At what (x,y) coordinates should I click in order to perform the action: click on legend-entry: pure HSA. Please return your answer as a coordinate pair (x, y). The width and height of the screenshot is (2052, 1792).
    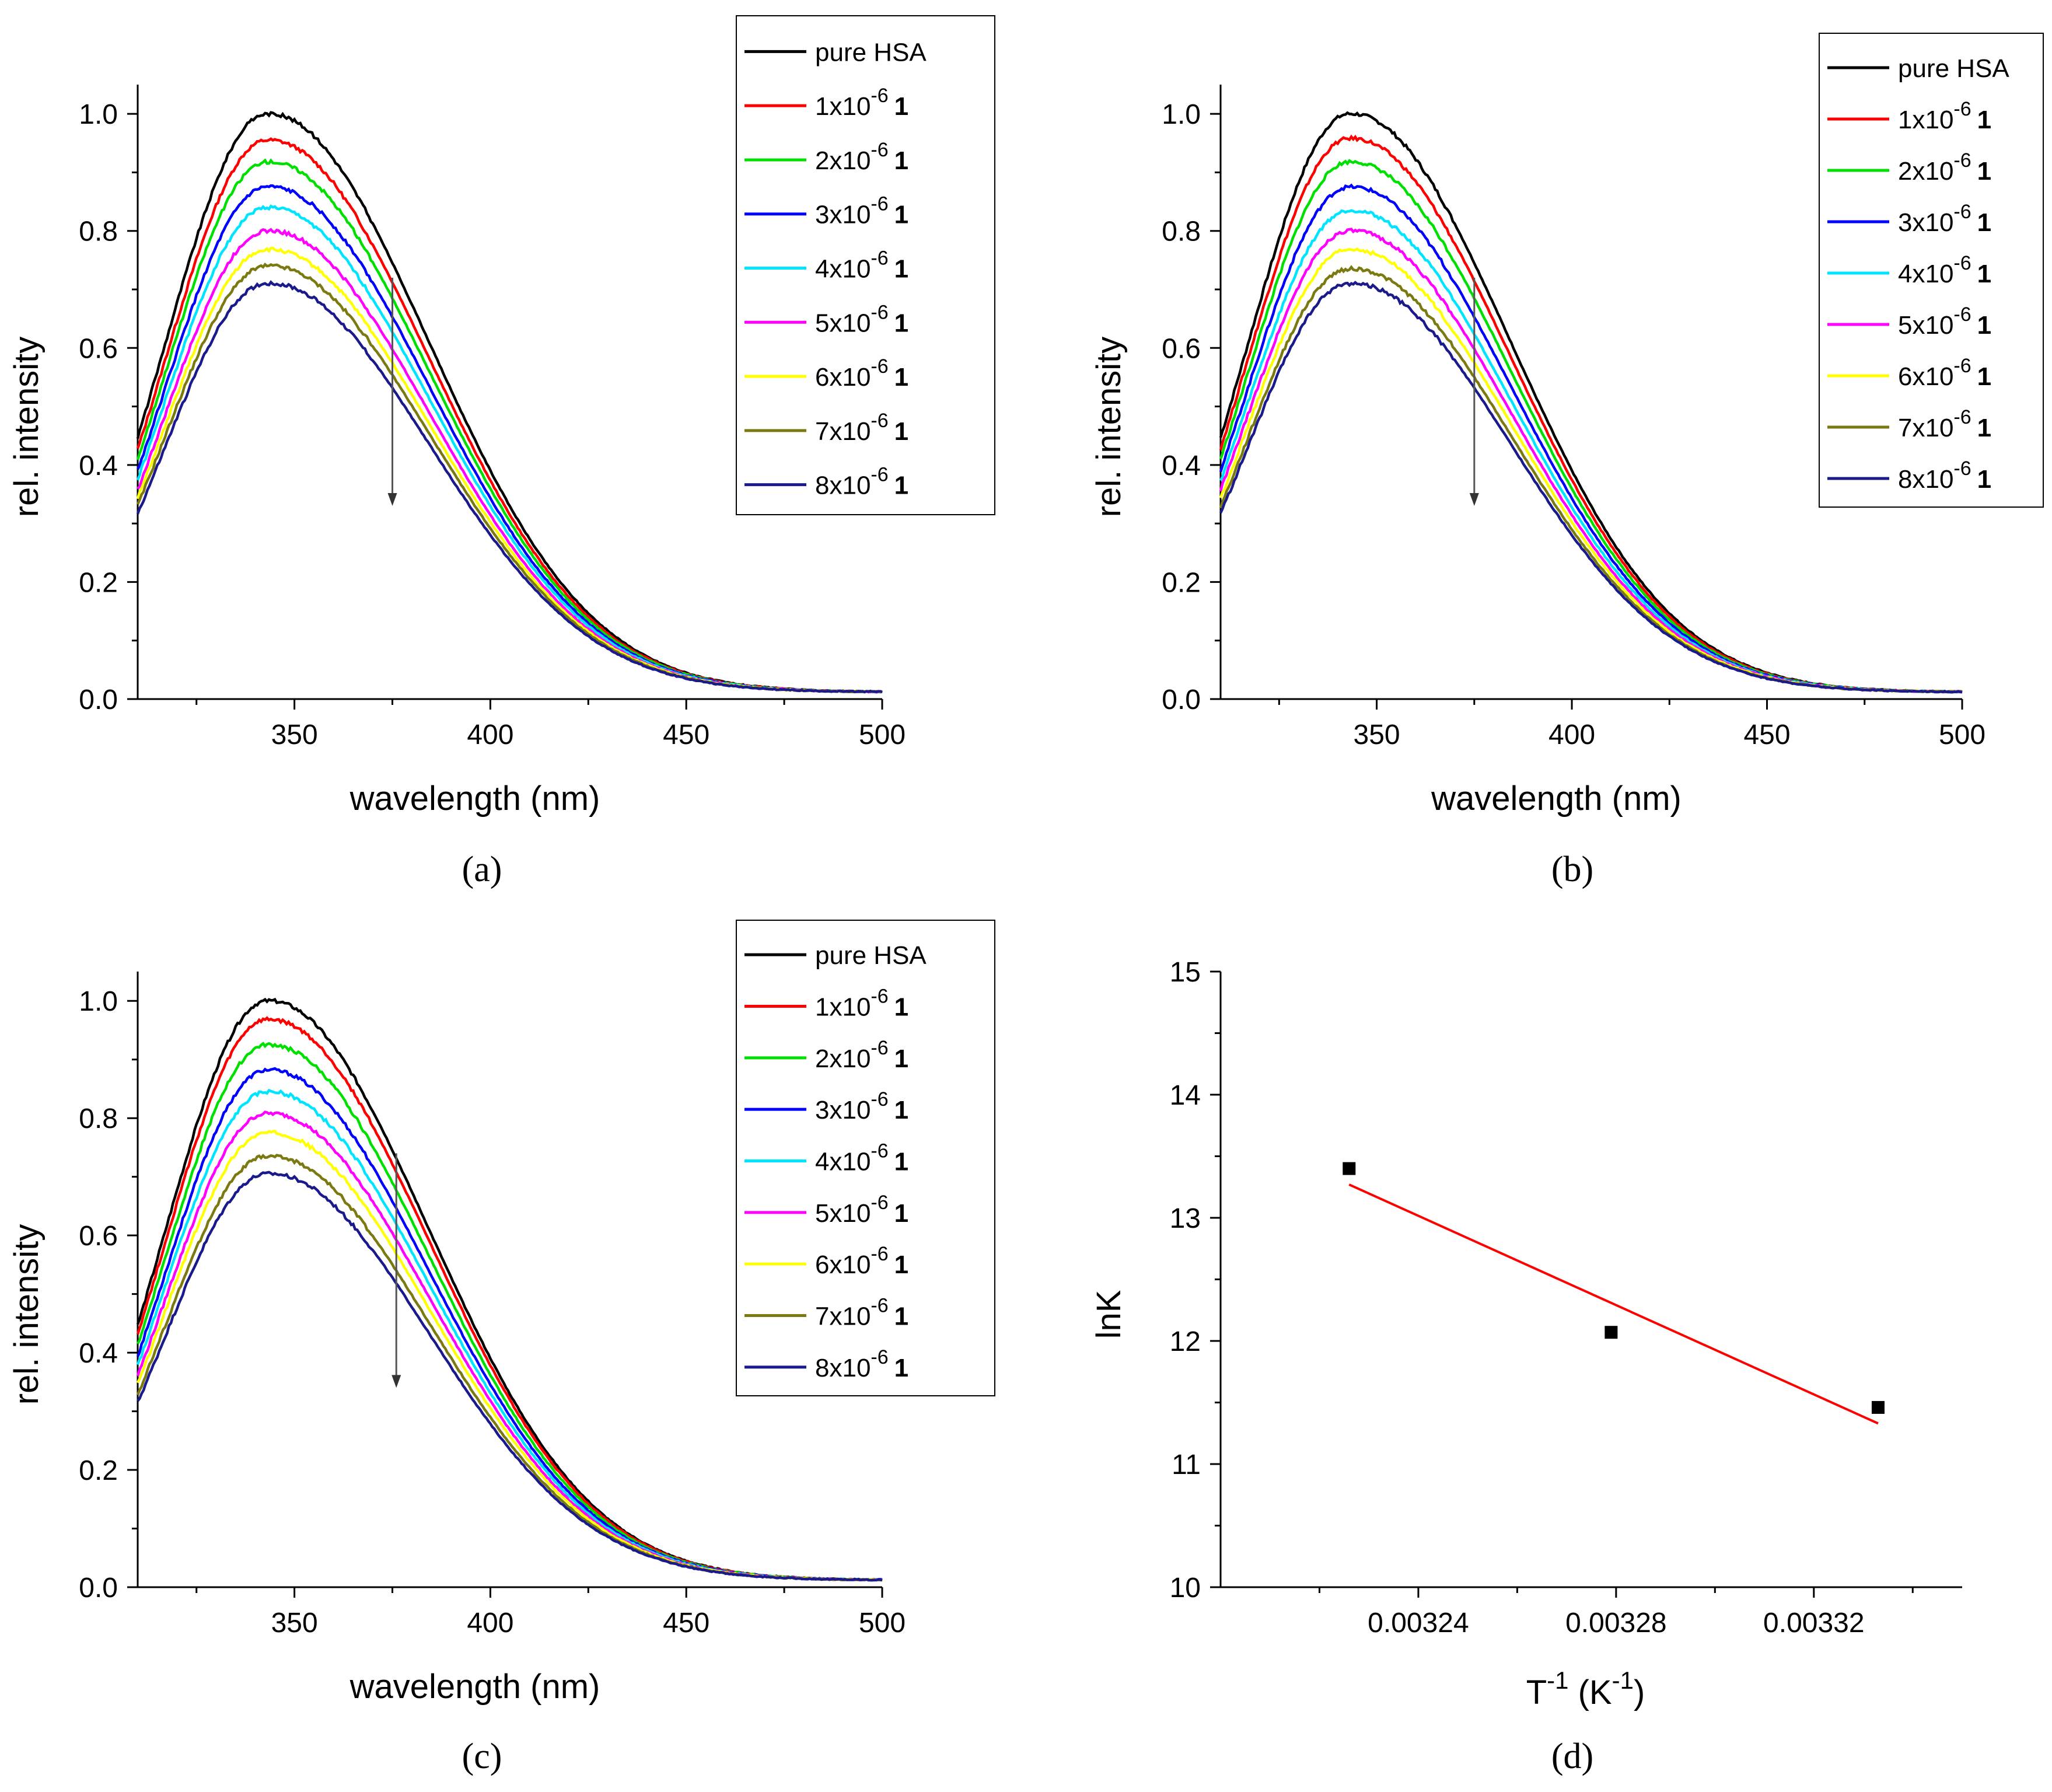
    Looking at the image, I should click on (871, 52).